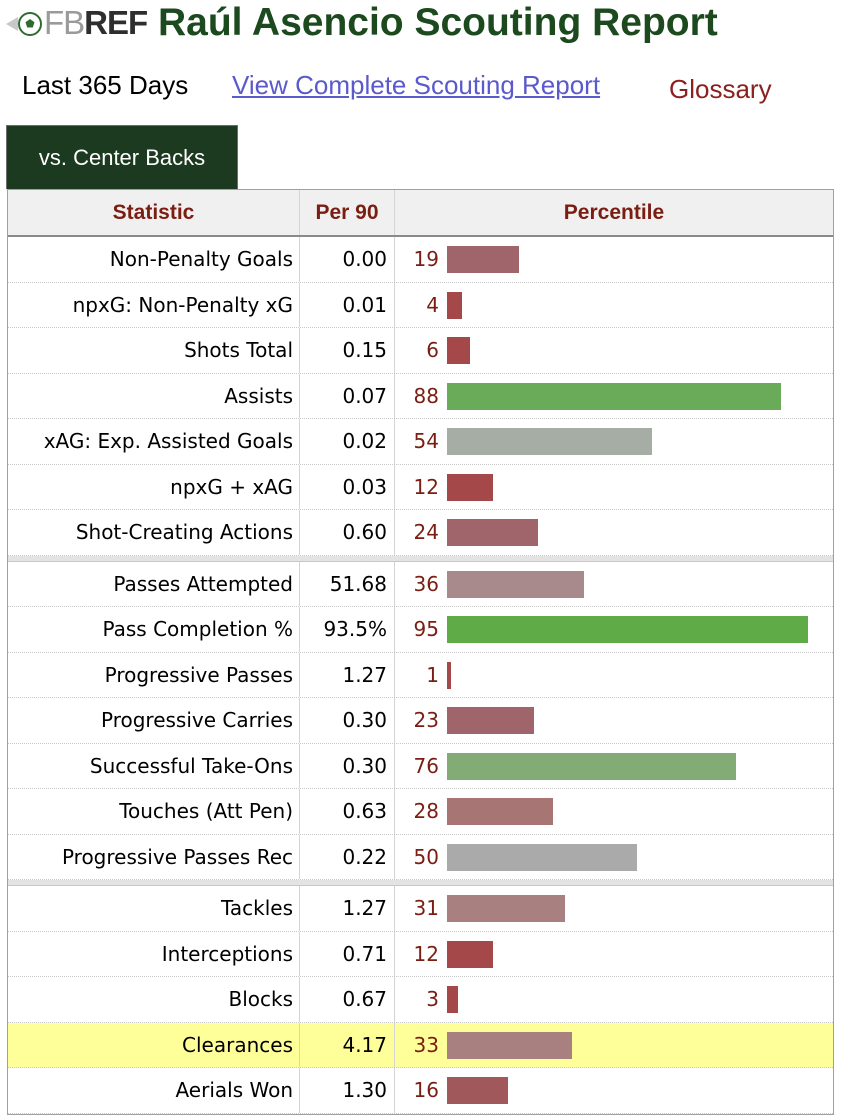 Image resolution: width=843 pixels, height=1117 pixels. What do you see at coordinates (613, 583) in the screenshot?
I see `percentile-cell: 36` at bounding box center [613, 583].